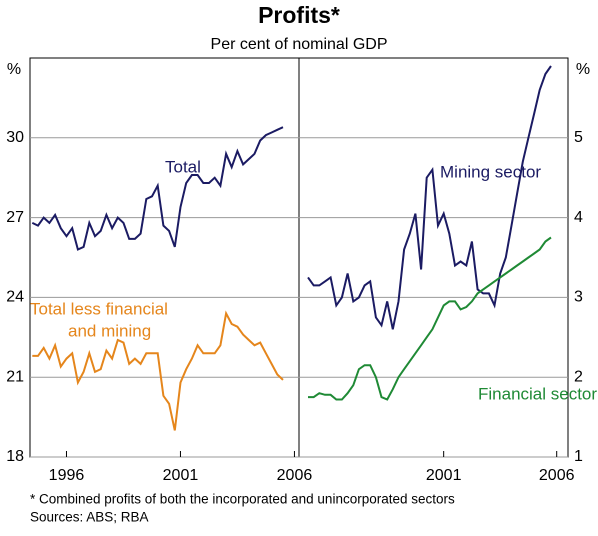 The image size is (598, 536). I want to click on y-tick-label: 18, so click(15, 456).